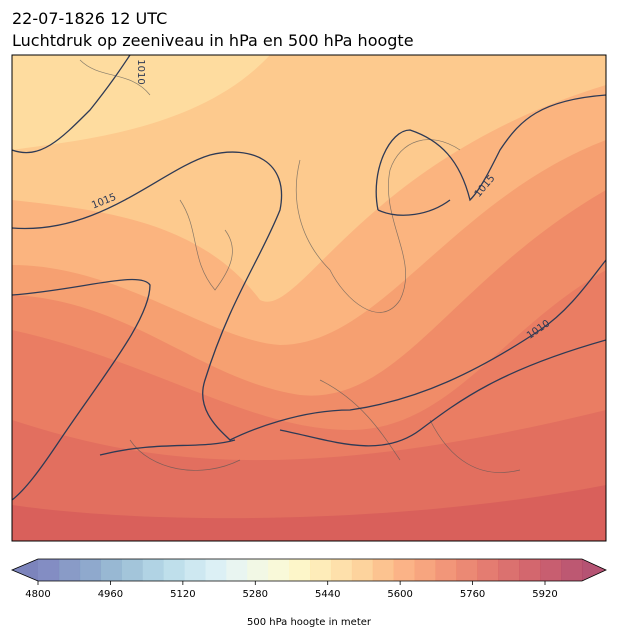  Describe the element at coordinates (327, 594) in the screenshot. I see `colorbar-tick-label: 5440` at that location.